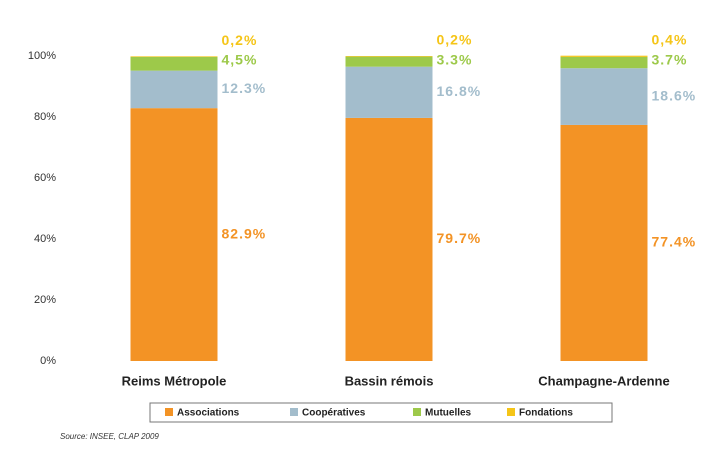 The image size is (724, 452). I want to click on y-tick-label: 100%, so click(42, 56).